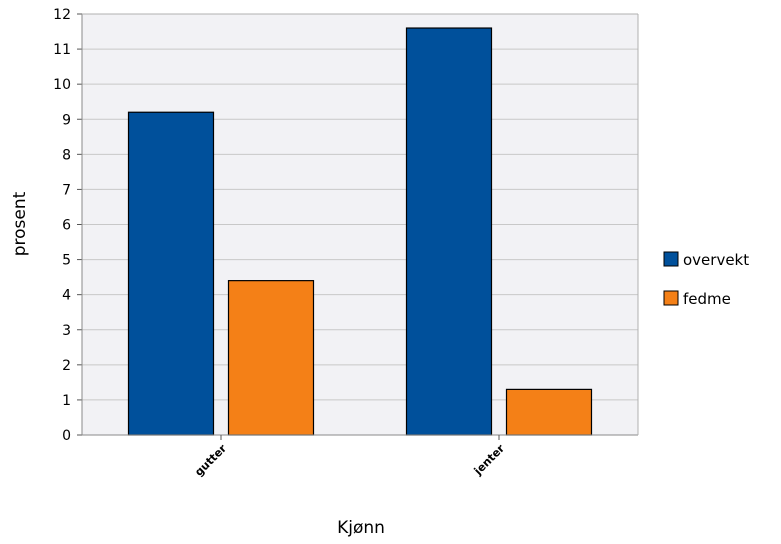  I want to click on x-tick-labels: gutter jenter, so click(349, 460).